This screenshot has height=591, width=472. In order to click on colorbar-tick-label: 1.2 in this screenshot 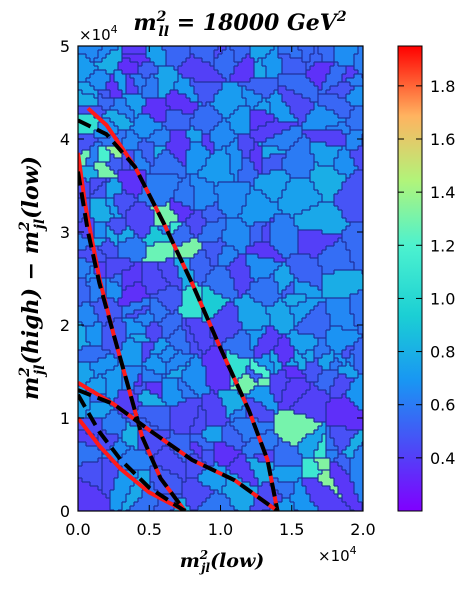, I will do `click(442, 245)`.